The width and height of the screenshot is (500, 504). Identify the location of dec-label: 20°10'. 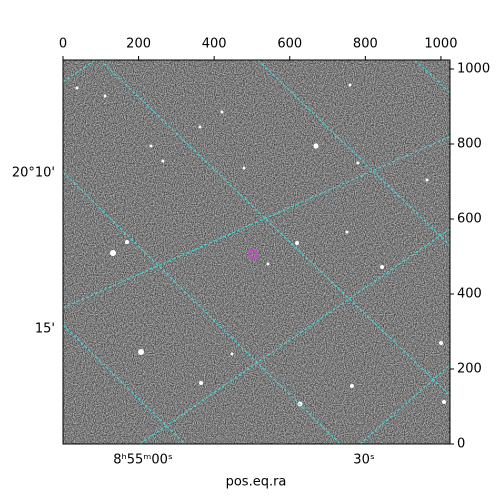
(33, 173).